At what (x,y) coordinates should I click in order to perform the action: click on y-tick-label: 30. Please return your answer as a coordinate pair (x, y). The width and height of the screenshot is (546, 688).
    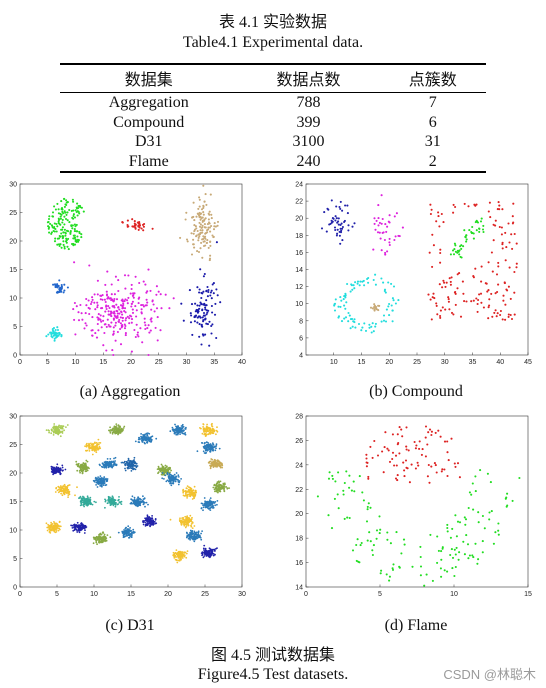
    Looking at the image, I should click on (13, 417).